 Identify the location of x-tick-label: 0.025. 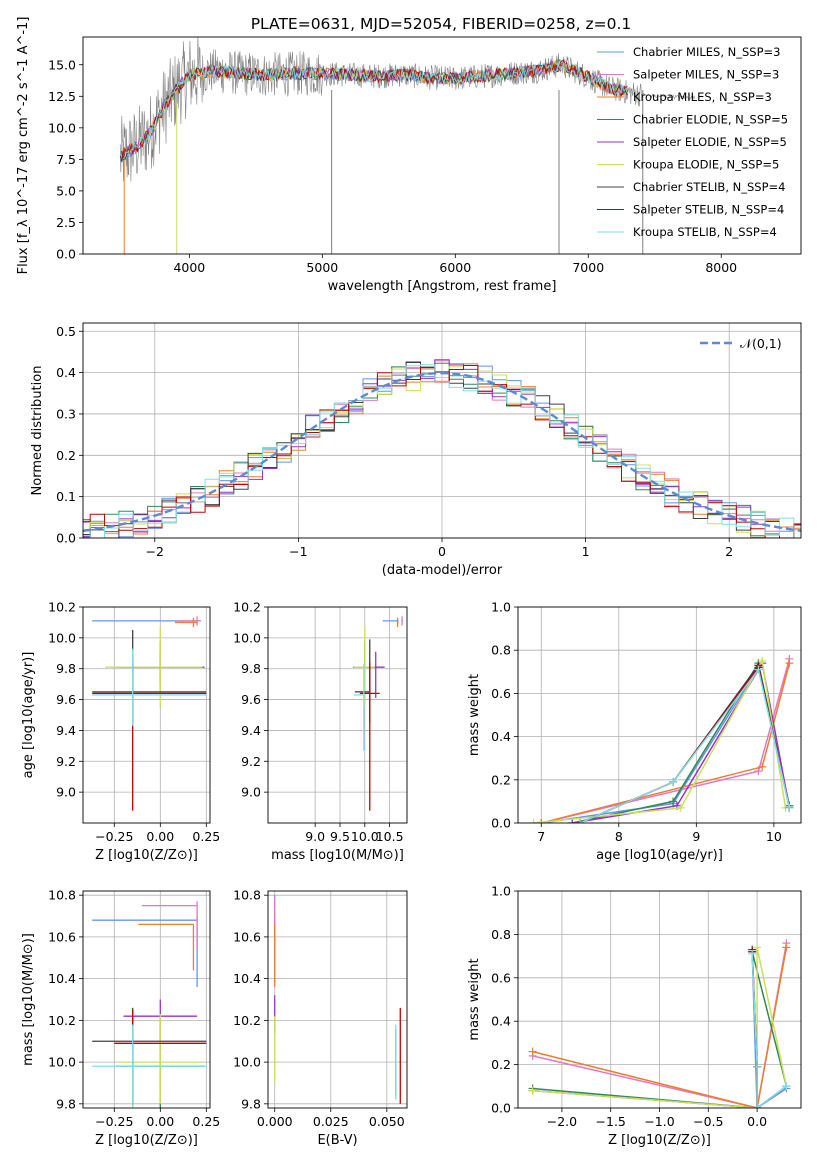
(331, 1121).